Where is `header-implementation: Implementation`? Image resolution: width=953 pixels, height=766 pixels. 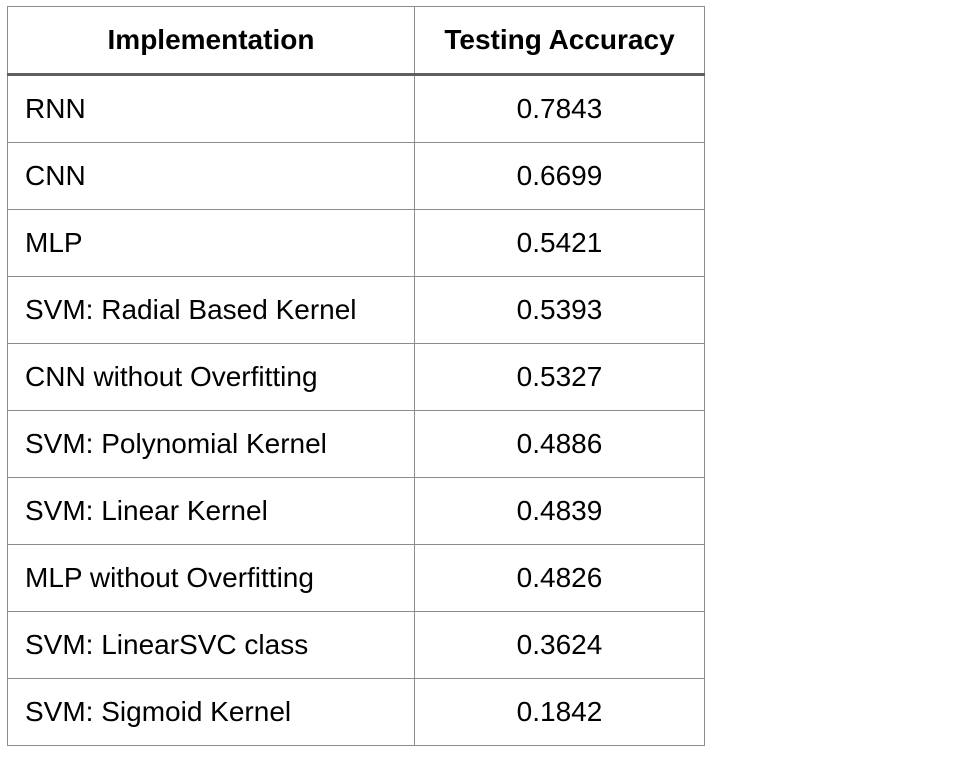 header-implementation: Implementation is located at coordinates (211, 41).